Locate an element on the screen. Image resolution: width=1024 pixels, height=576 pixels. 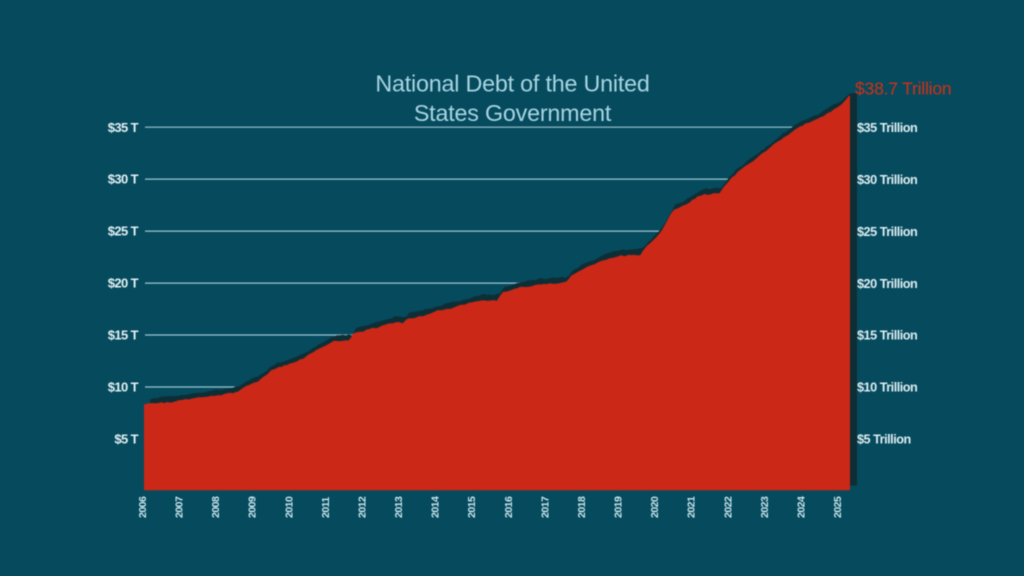
svg-text: $5 Trillion is located at coordinates (884, 440).